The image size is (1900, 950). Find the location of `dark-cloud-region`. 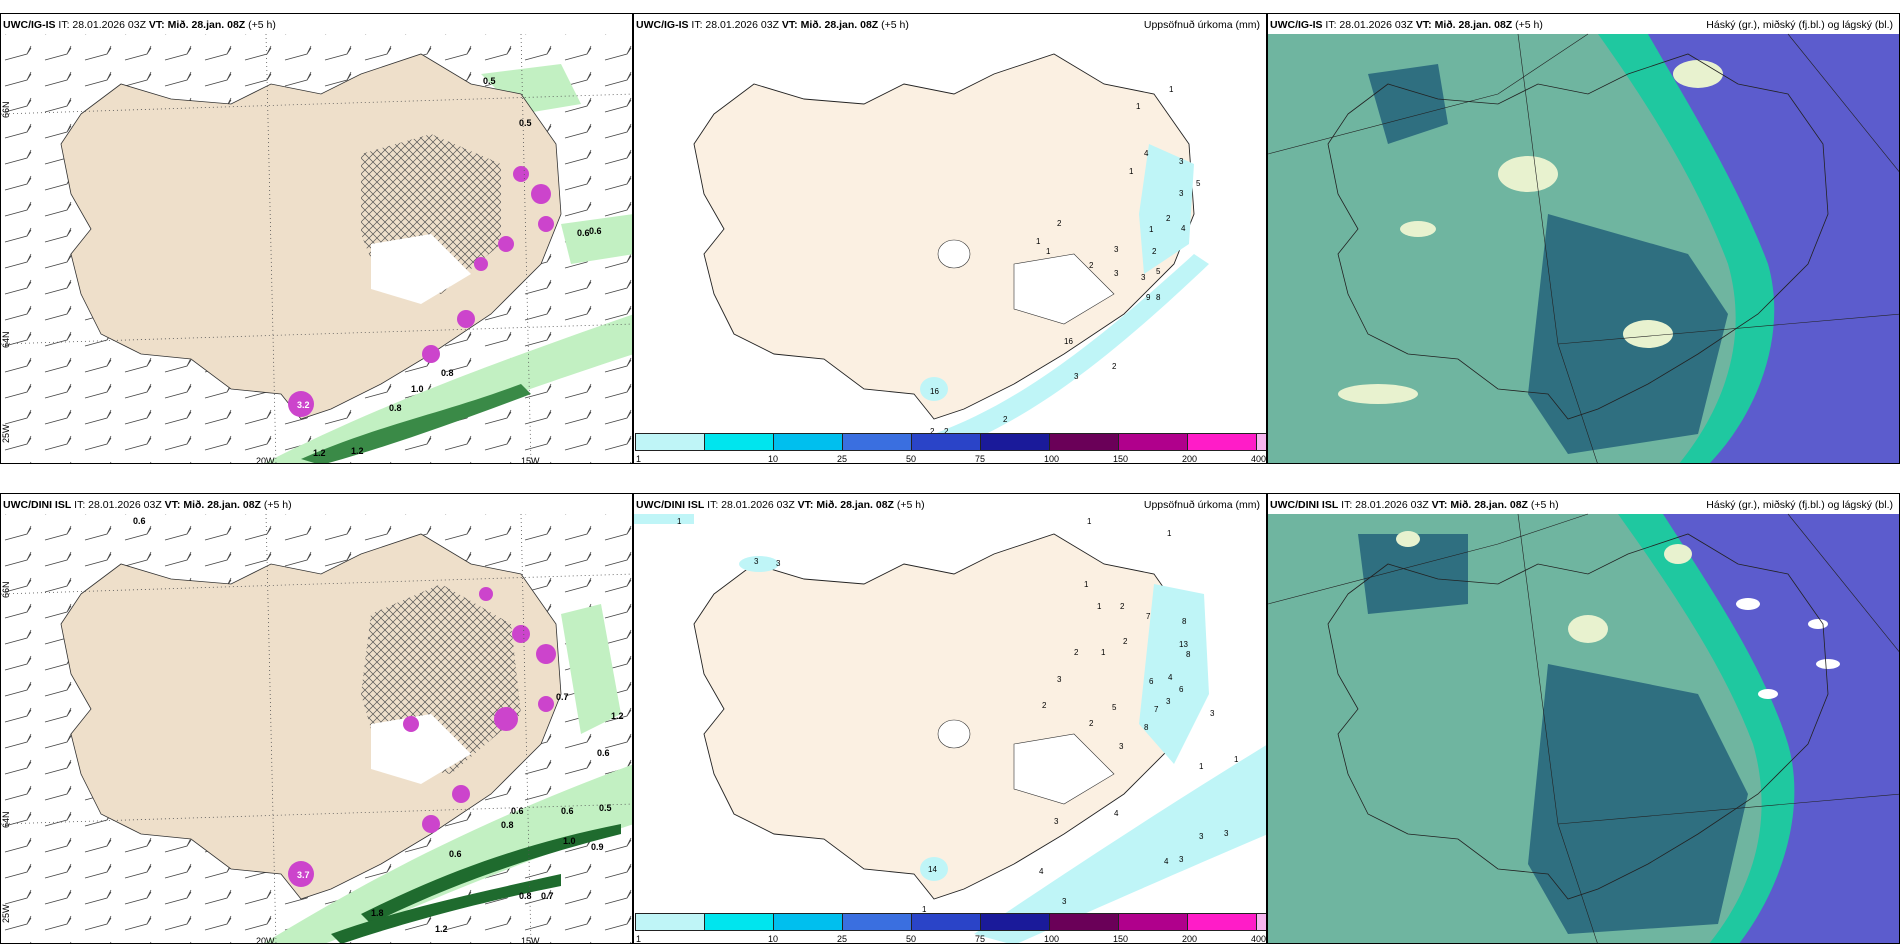

dark-cloud-region is located at coordinates (1638, 799).